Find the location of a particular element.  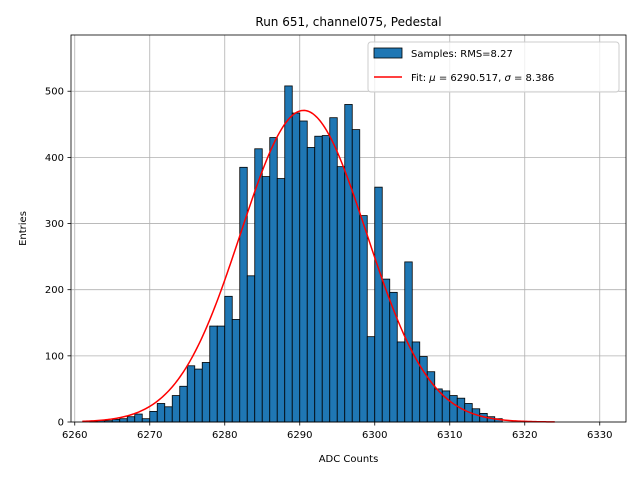

x-tick-label: 6280 is located at coordinates (224, 435).